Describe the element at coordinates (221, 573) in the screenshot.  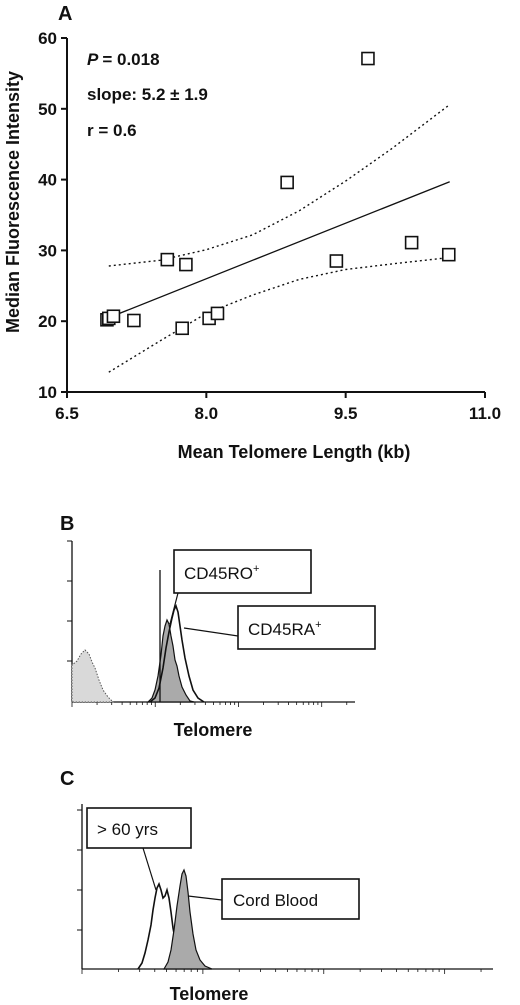
I see `b-cd45ro-label: CD45RO+` at that location.